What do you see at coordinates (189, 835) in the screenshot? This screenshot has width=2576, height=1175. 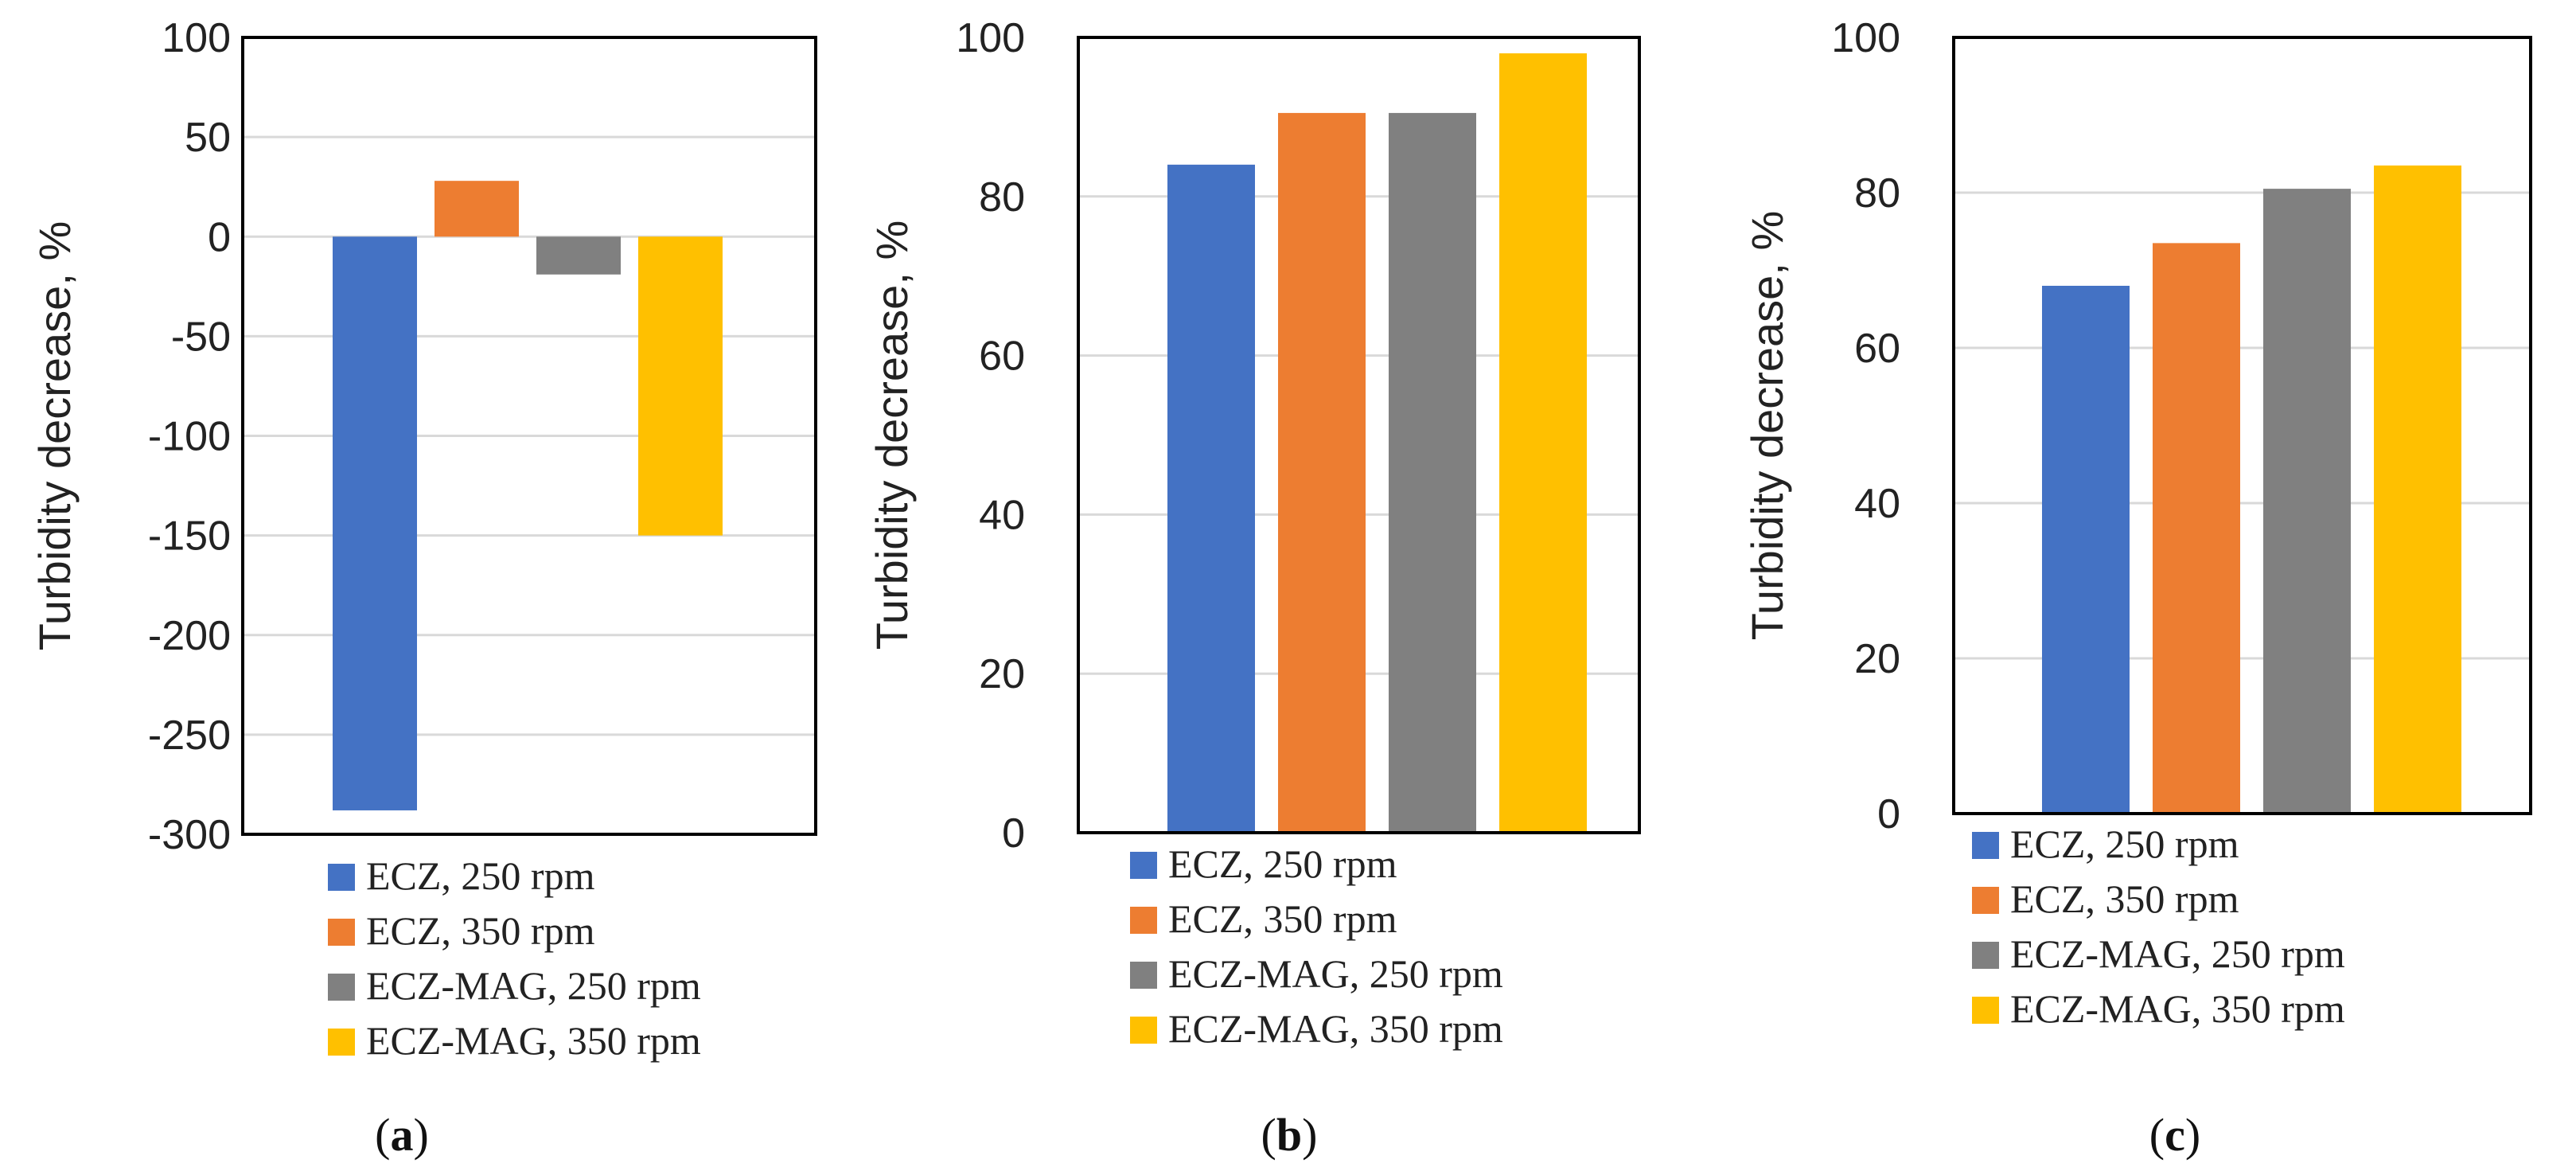 I see `y-tick-label: -300` at bounding box center [189, 835].